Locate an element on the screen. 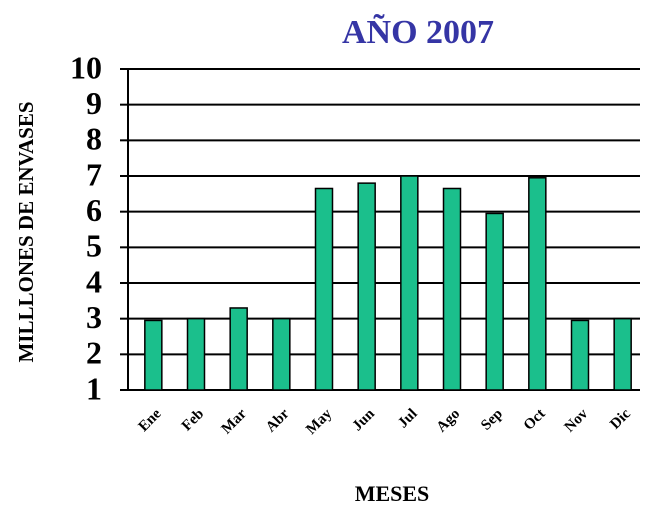 This screenshot has height=512, width=645. y-tick-label: 10 is located at coordinates (86, 67).